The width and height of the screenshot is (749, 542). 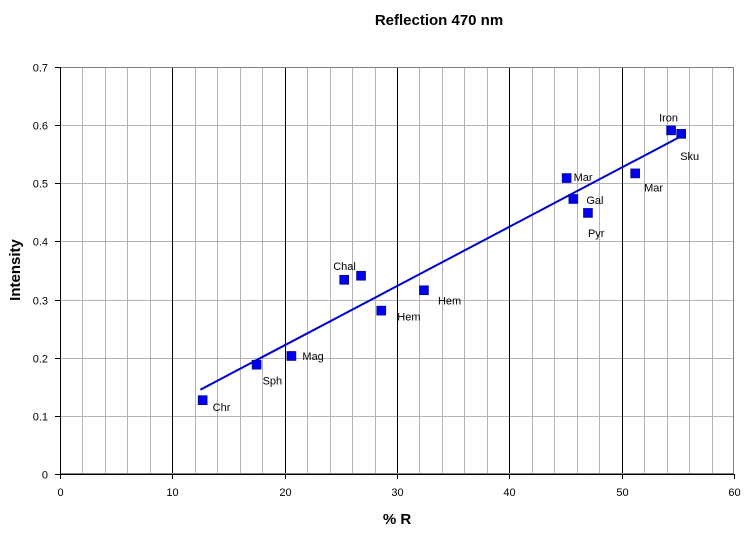 What do you see at coordinates (15, 270) in the screenshot?
I see `y-axis-title: Intensity` at bounding box center [15, 270].